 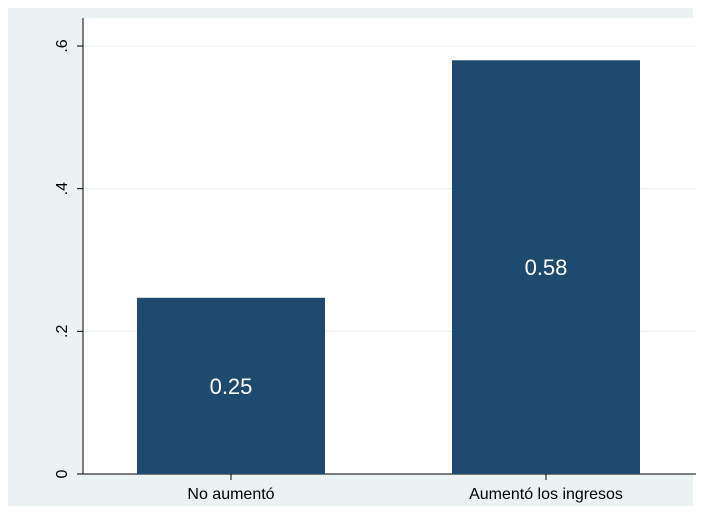 What do you see at coordinates (62, 473) in the screenshot?
I see `y-tick-label: 0` at bounding box center [62, 473].